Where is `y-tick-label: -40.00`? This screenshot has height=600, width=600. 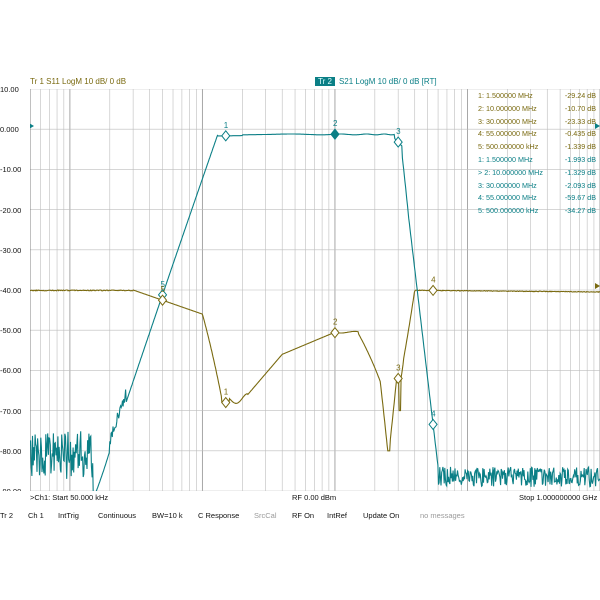
y-tick-label: -40.00 is located at coordinates (14, 290).